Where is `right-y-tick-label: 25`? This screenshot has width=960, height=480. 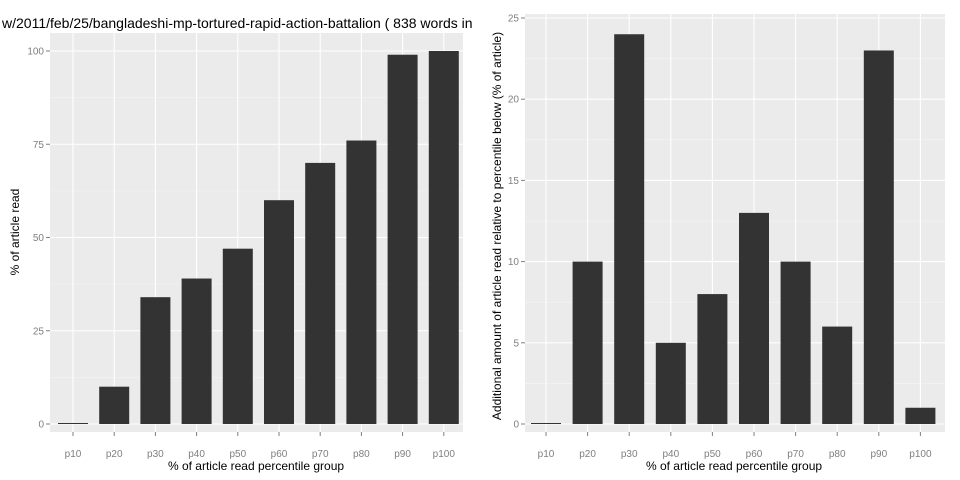 right-y-tick-label: 25 is located at coordinates (514, 19).